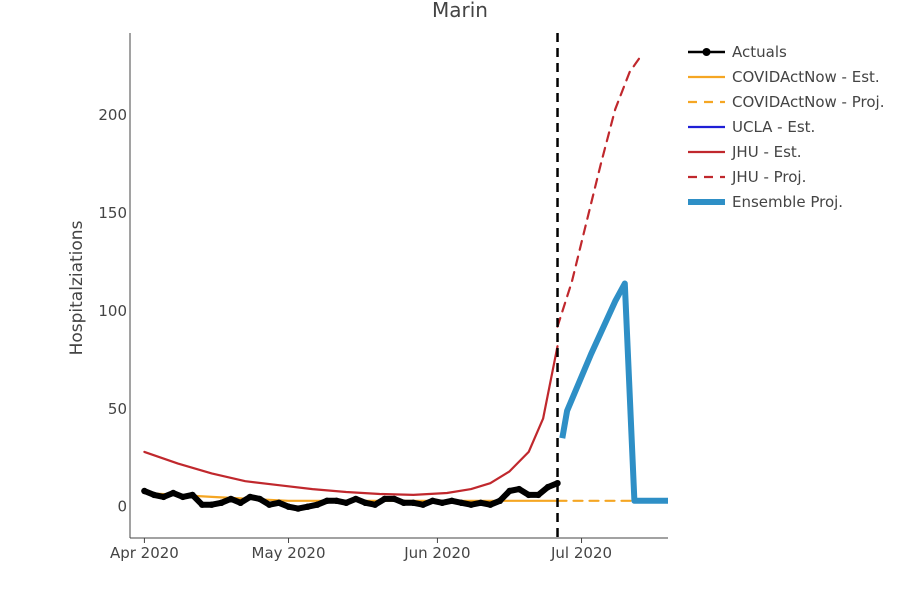  What do you see at coordinates (759, 52) in the screenshot?
I see `legend-label-actuals: Actuals` at bounding box center [759, 52].